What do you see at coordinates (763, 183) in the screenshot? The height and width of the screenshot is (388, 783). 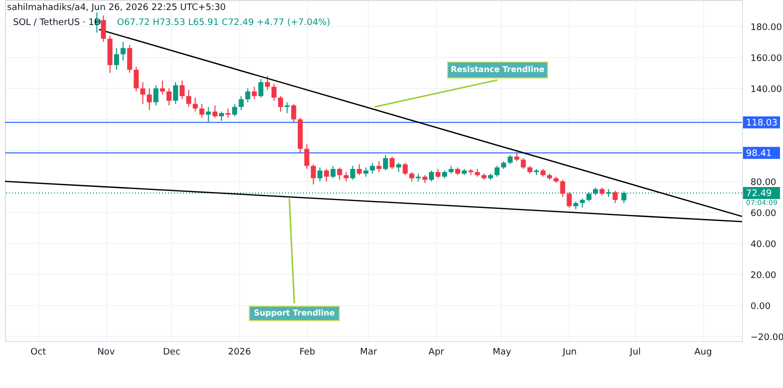 I see `y-tick-label: 80.00` at bounding box center [763, 183].